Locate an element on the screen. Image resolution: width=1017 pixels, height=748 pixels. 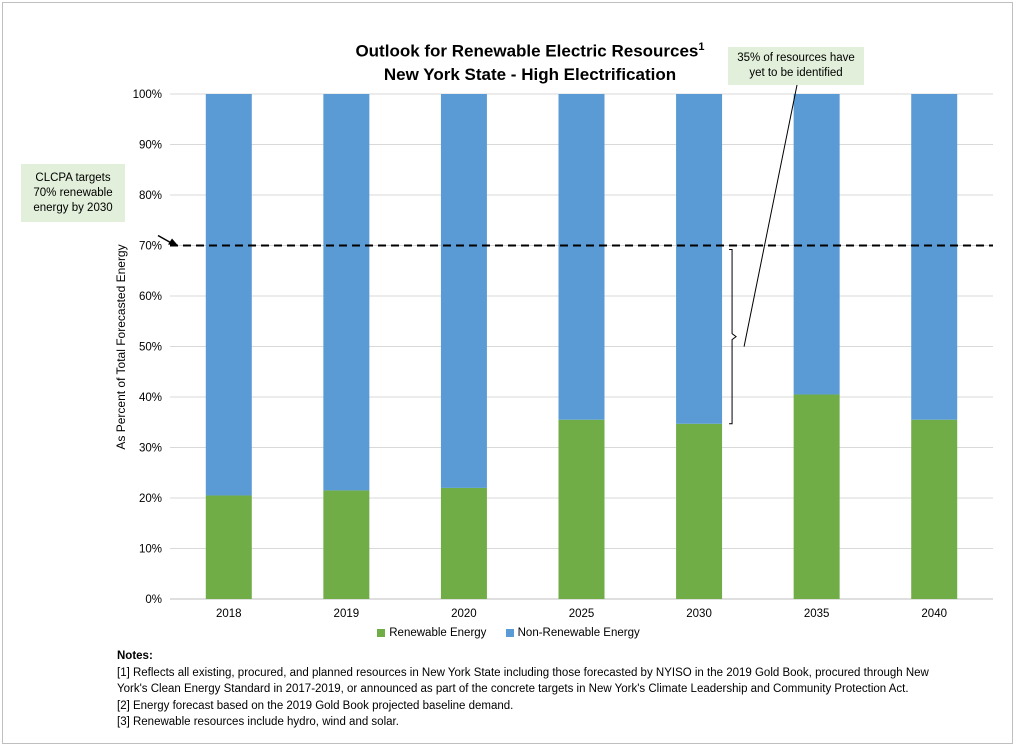
y-tick-label: 50% is located at coordinates (150, 348).